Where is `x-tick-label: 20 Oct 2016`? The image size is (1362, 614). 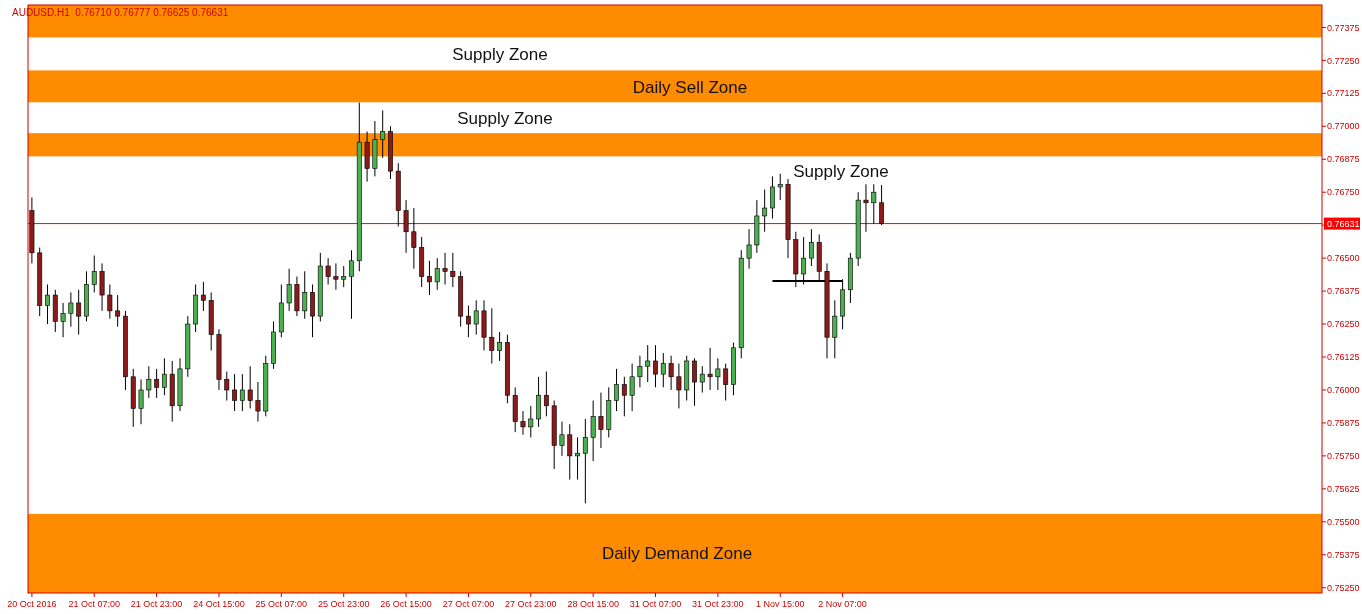
x-tick-label: 20 Oct 2016 is located at coordinates (32, 604).